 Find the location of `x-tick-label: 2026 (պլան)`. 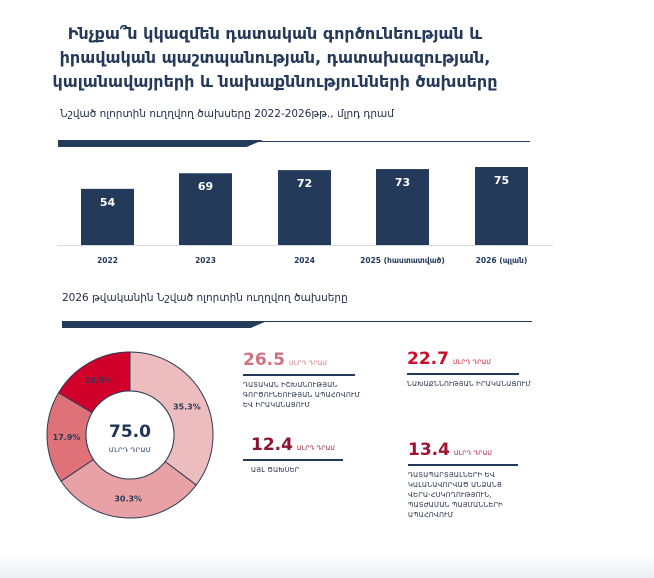

x-tick-label: 2026 (պլան) is located at coordinates (502, 260).